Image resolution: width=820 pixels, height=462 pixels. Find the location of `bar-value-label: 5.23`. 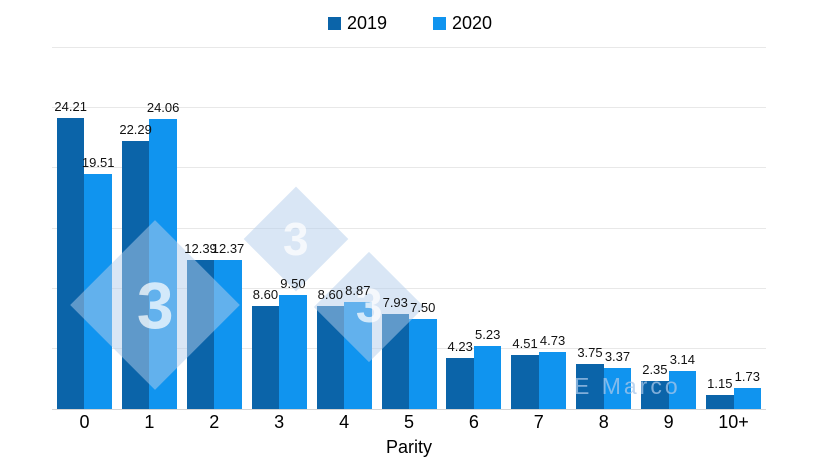

bar-value-label: 5.23 is located at coordinates (488, 335).